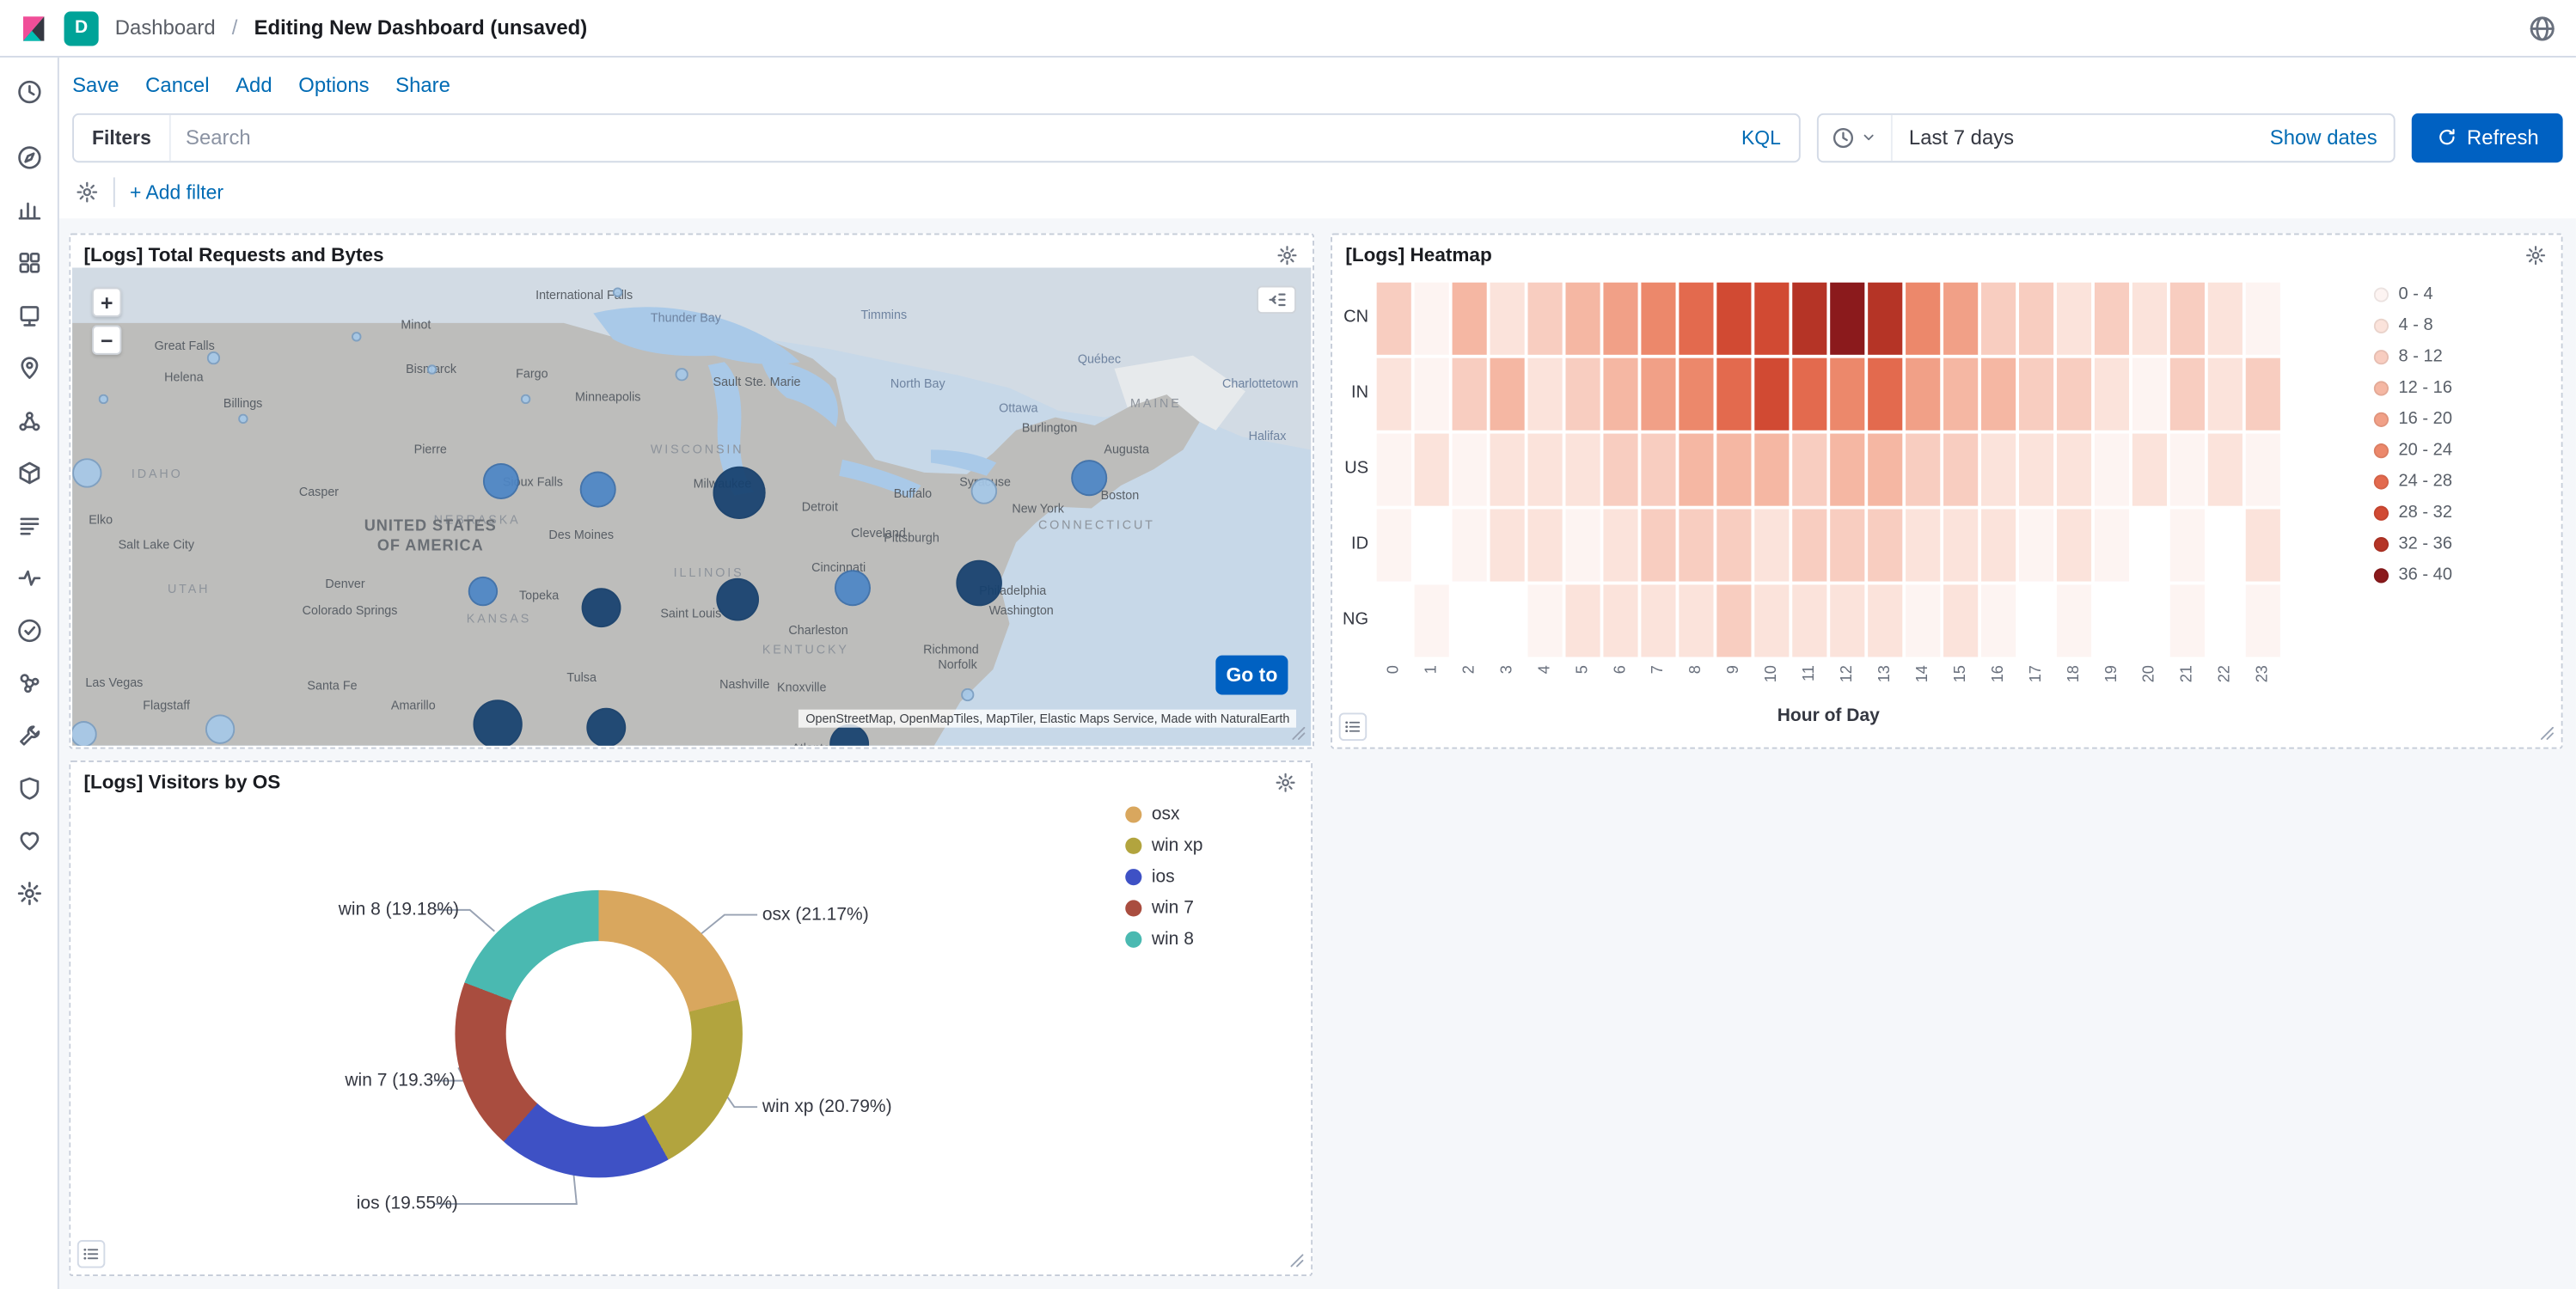 This screenshot has height=1289, width=2576. I want to click on kql-button: KQL, so click(1761, 137).